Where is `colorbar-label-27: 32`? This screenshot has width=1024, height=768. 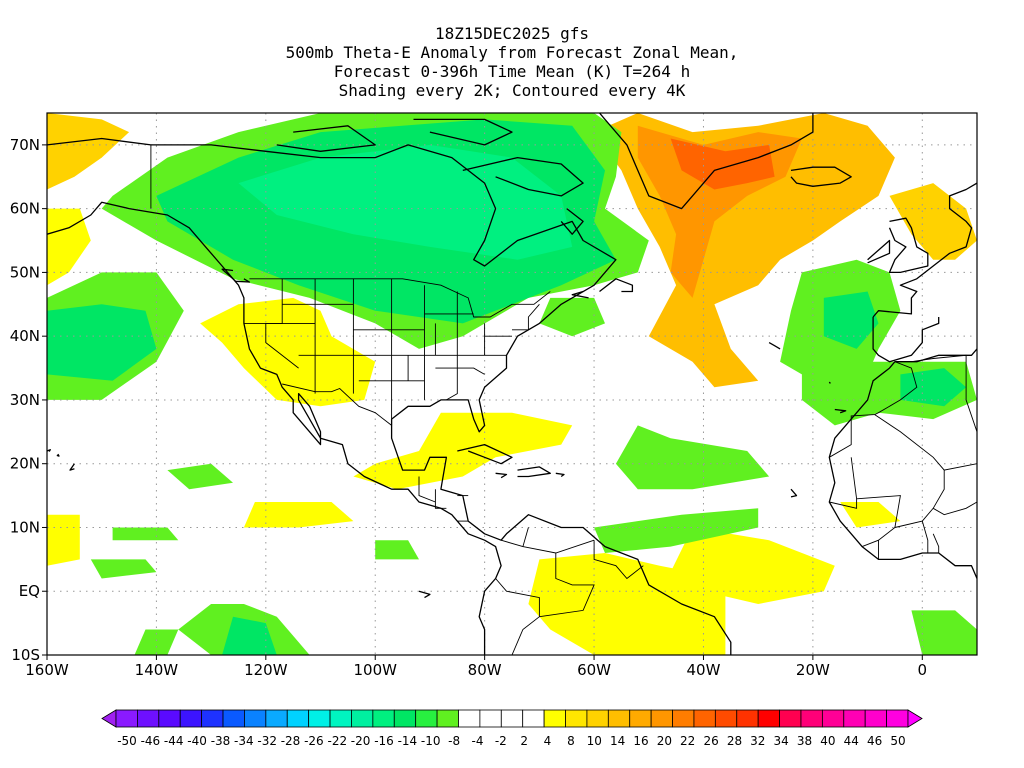 colorbar-label-27: 32 is located at coordinates (757, 741).